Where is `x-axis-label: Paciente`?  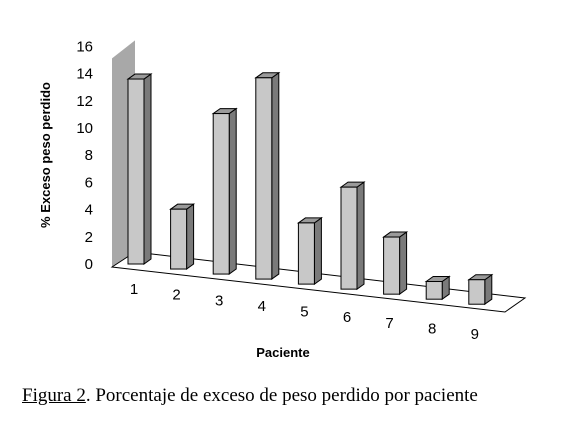 x-axis-label: Paciente is located at coordinates (282, 352).